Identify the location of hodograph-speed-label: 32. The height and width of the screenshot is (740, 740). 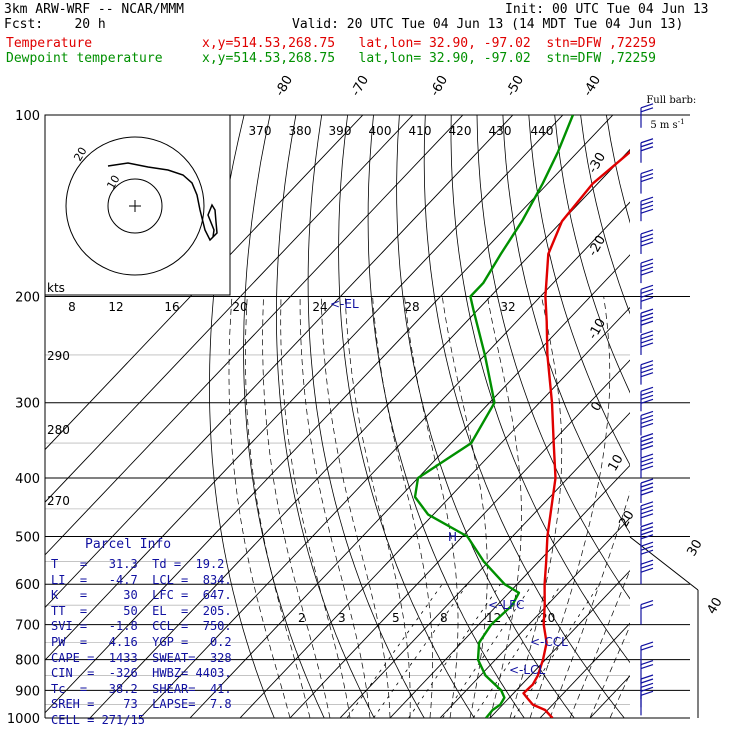
(507, 307).